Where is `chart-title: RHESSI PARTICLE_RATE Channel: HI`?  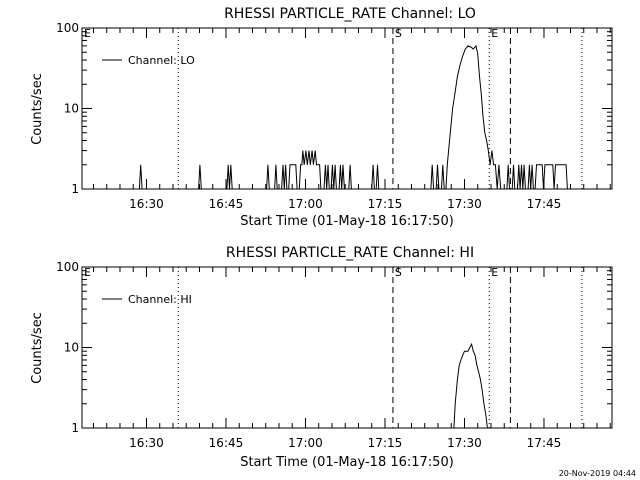 chart-title: RHESSI PARTICLE_RATE Channel: HI is located at coordinates (350, 253).